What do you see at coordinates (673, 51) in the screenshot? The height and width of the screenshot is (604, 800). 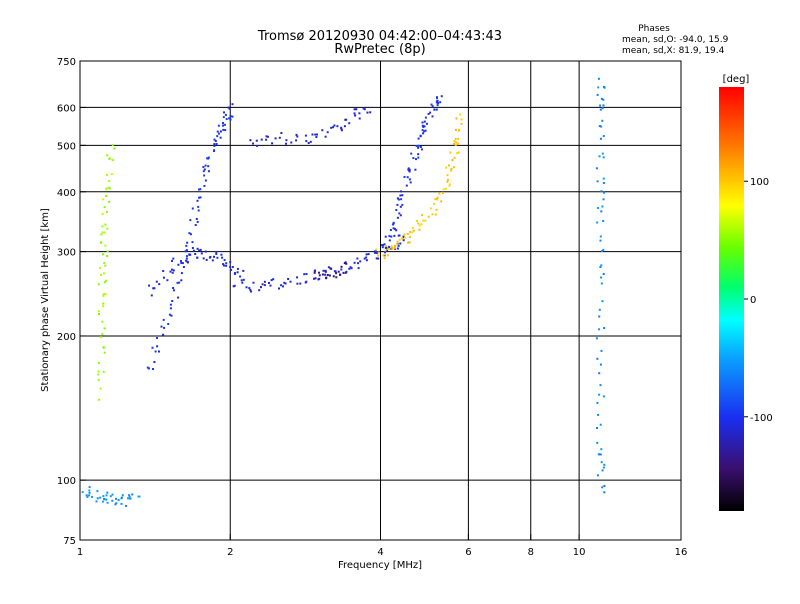 I see `stats-line-x: mean, sd,X: 81.9, 19.4` at bounding box center [673, 51].